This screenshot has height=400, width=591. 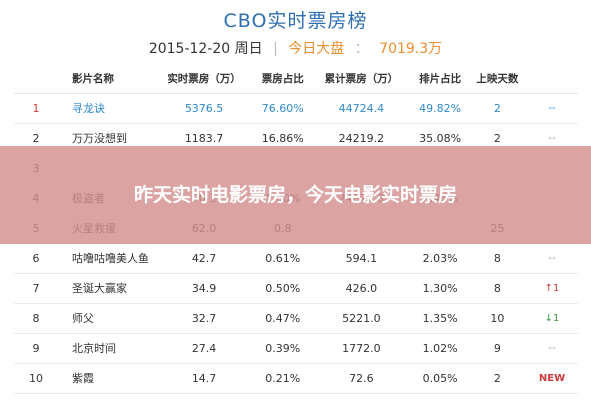 I want to click on box-office-share-cell: 76.60%, so click(x=283, y=108).